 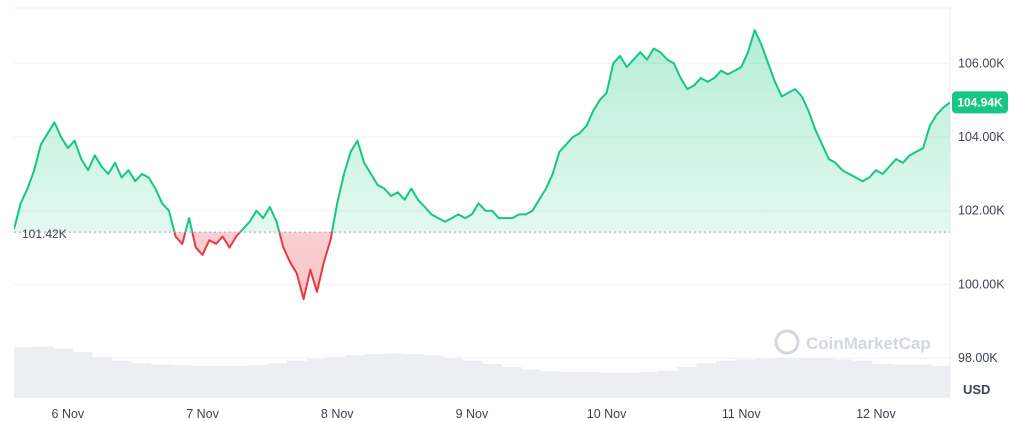 I want to click on last-price-marker: 104.94K, so click(x=980, y=102).